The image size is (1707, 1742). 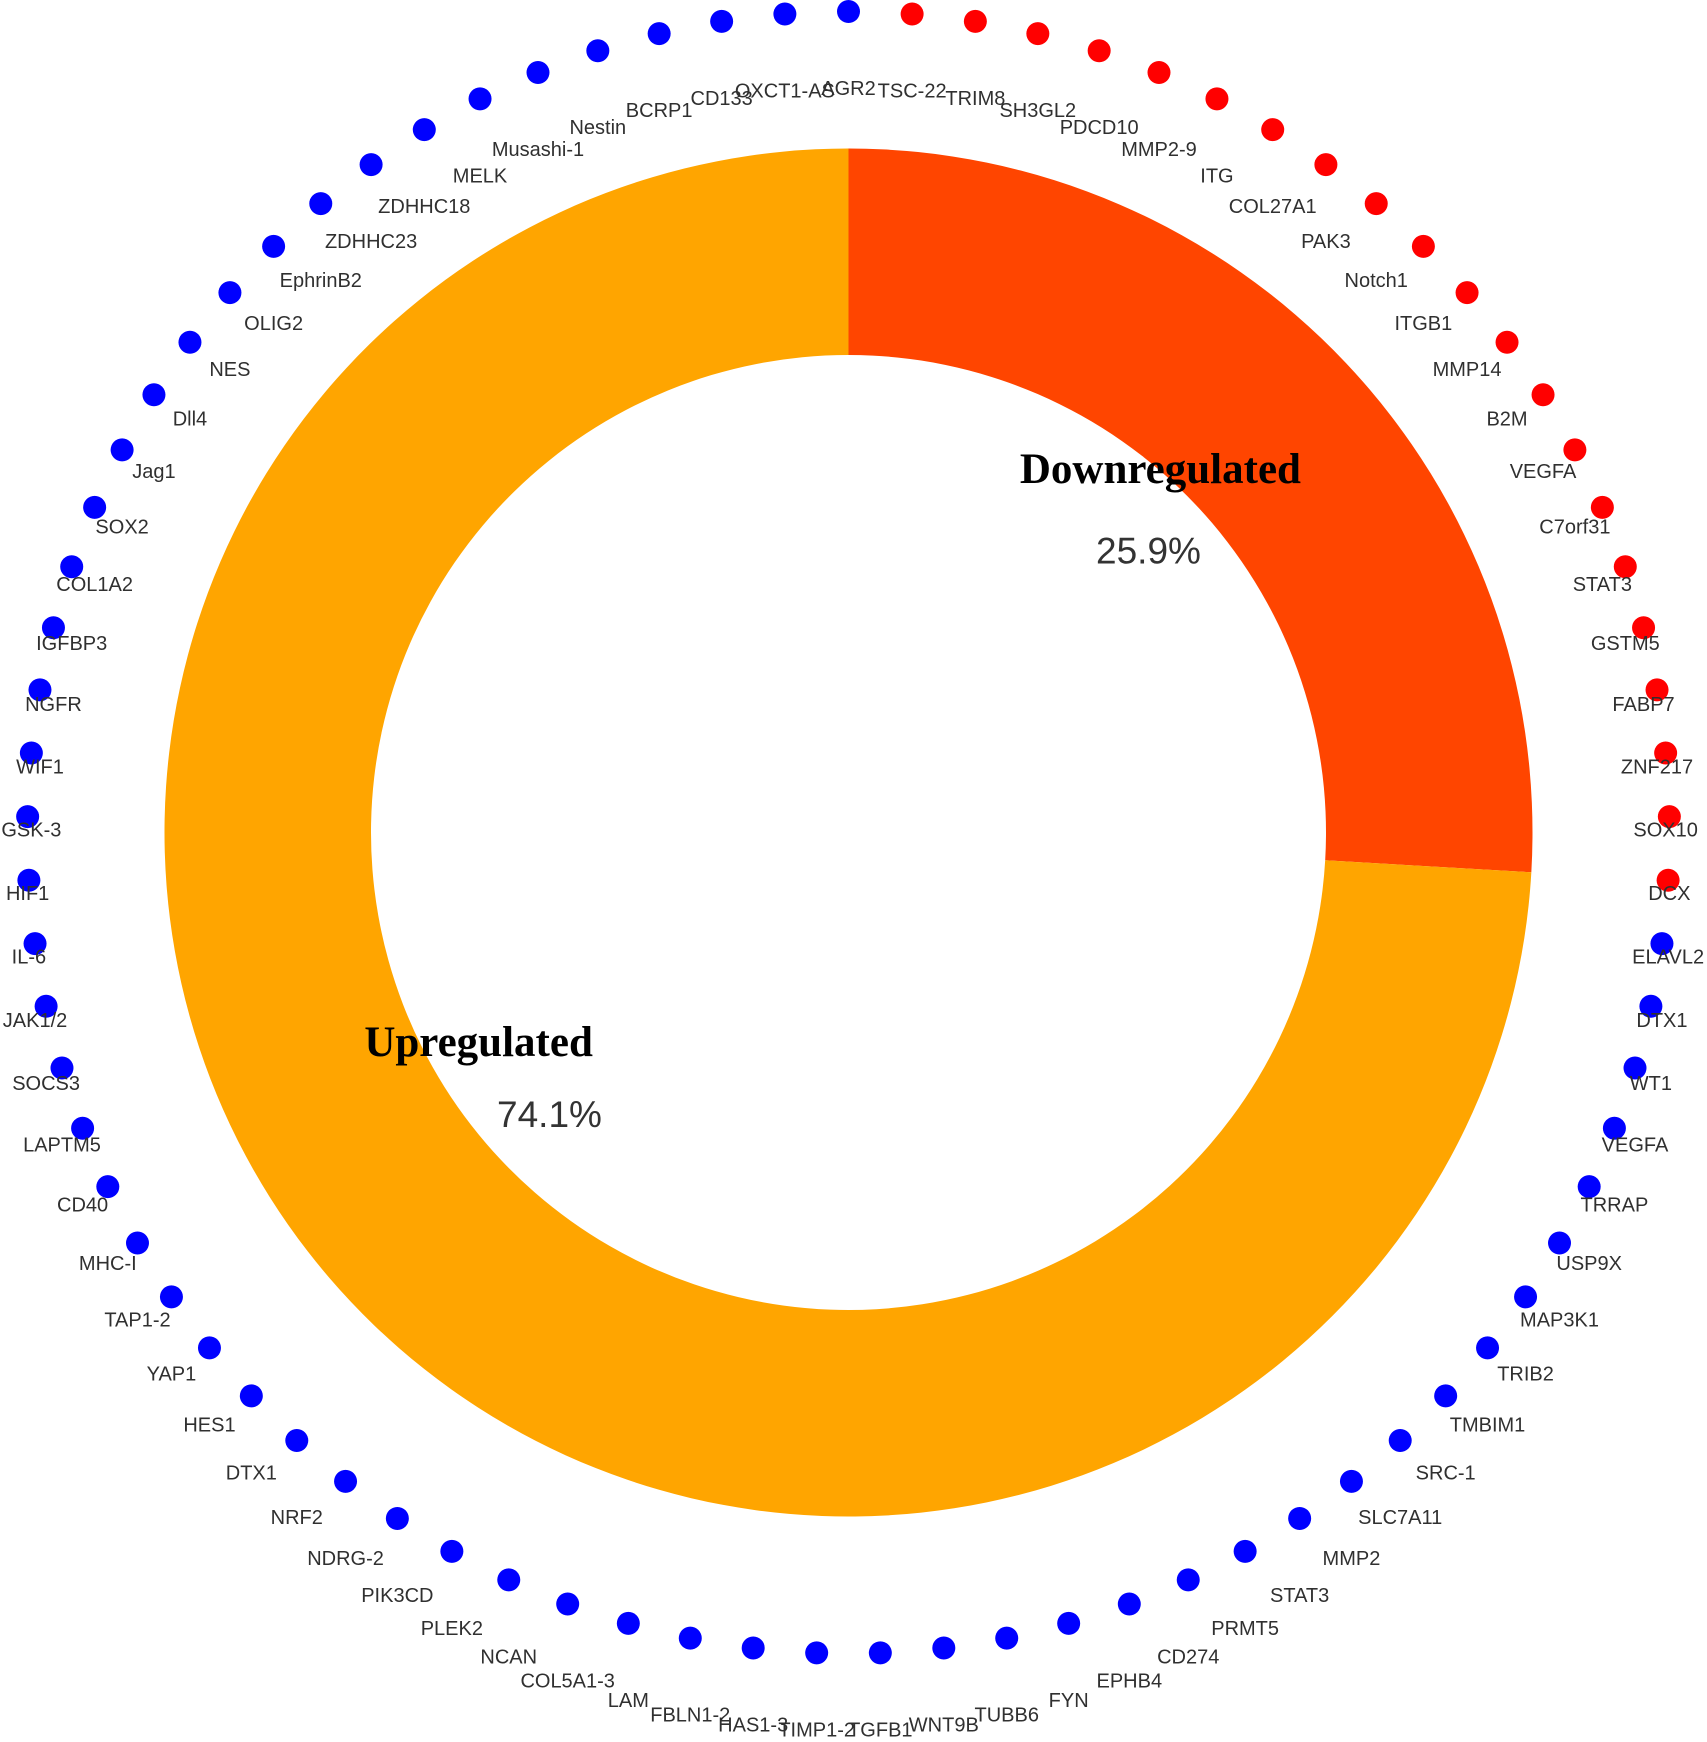 I want to click on svg-text: NRF2, so click(x=297, y=1518).